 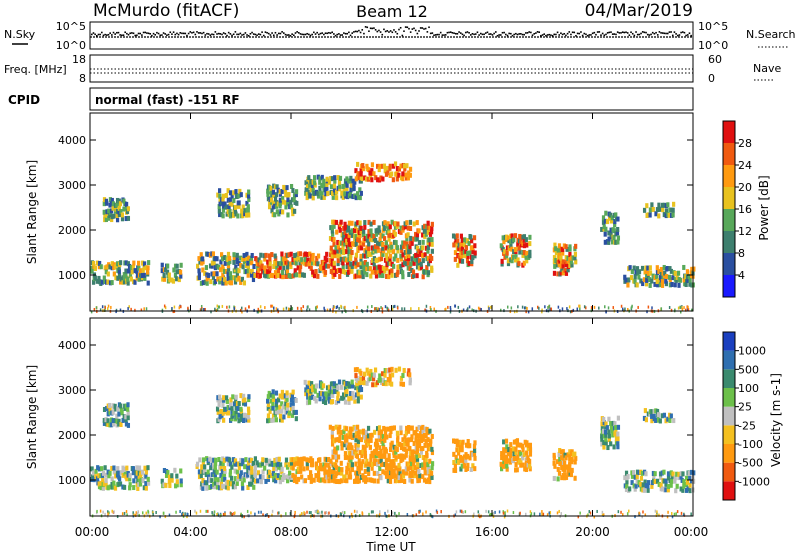 I want to click on velocity-colorbar-label: Velocity [m s-1], so click(x=776, y=420).